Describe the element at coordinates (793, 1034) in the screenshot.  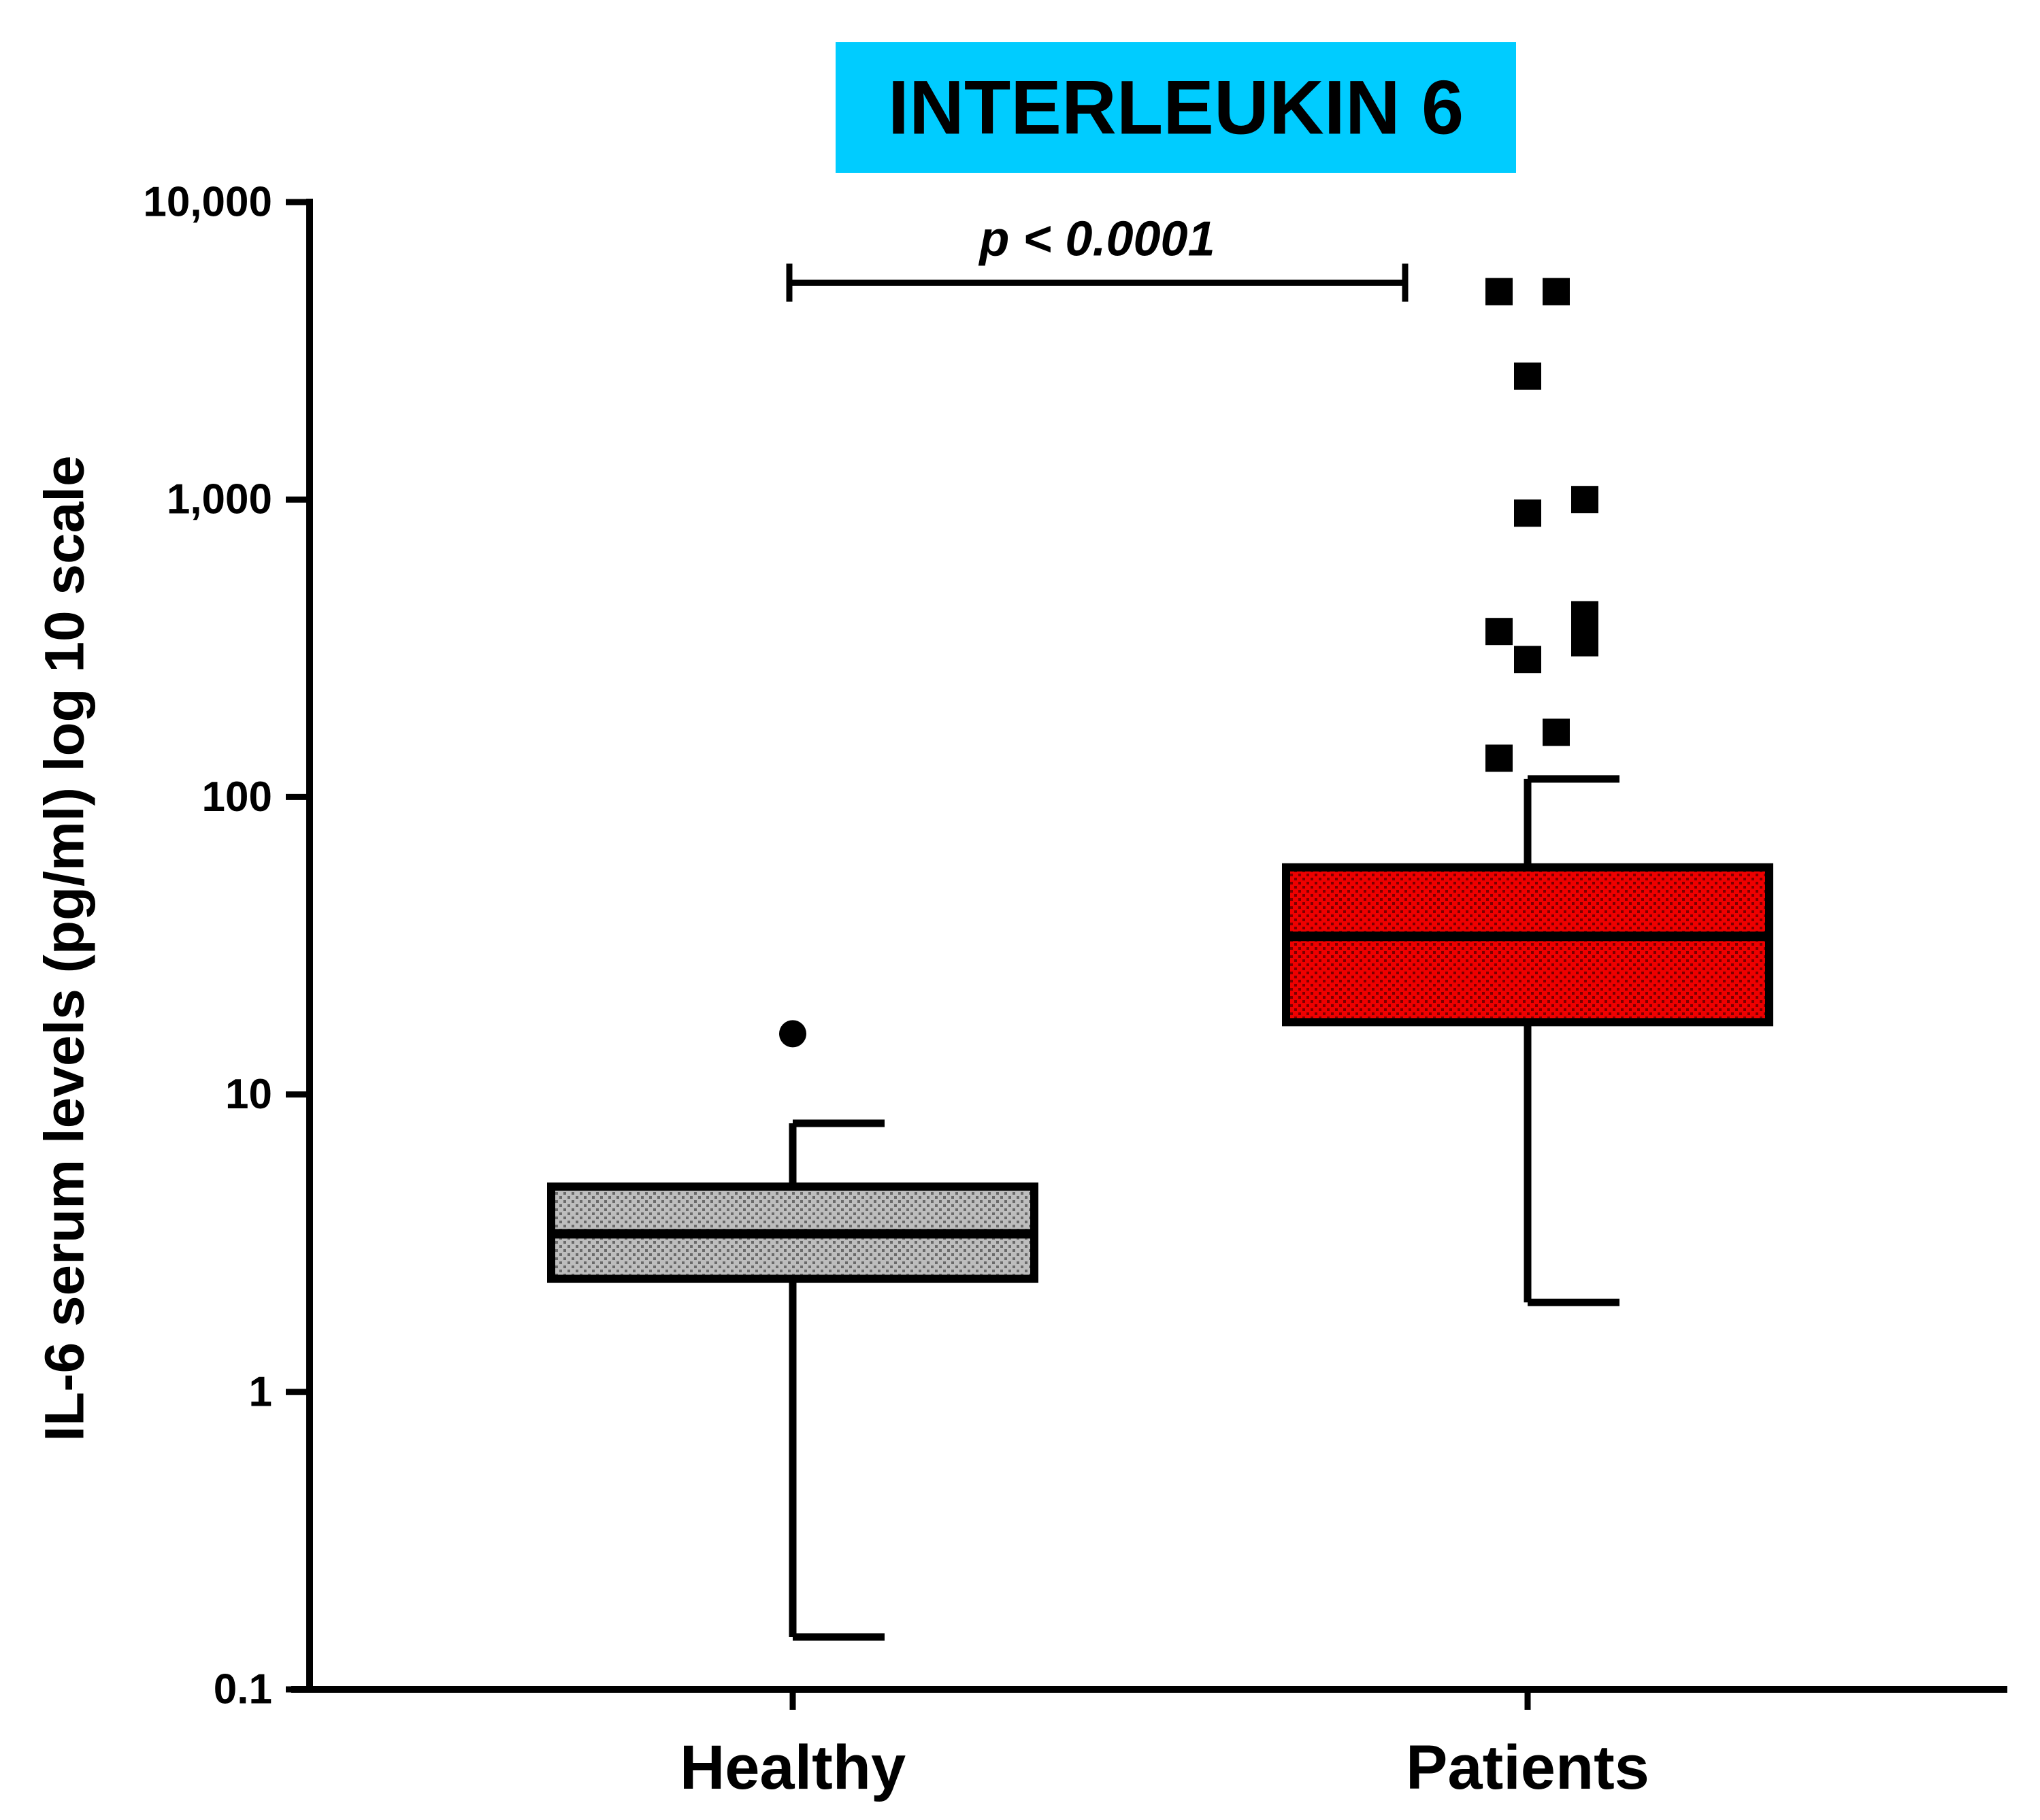
I see `healthy-outlier-point` at that location.